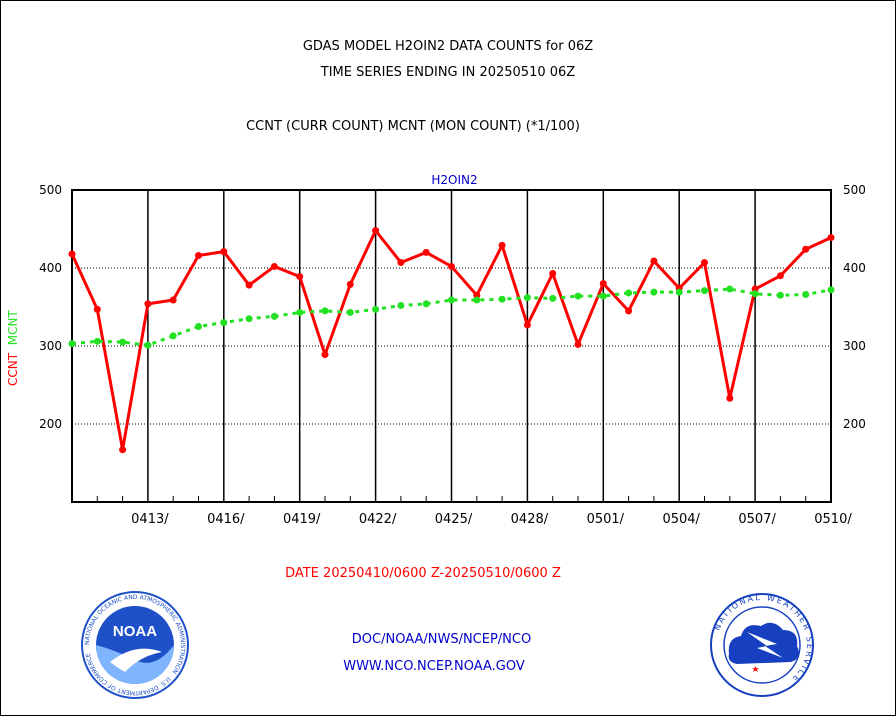  What do you see at coordinates (50, 346) in the screenshot?
I see `y-tick-label-left: 300` at bounding box center [50, 346].